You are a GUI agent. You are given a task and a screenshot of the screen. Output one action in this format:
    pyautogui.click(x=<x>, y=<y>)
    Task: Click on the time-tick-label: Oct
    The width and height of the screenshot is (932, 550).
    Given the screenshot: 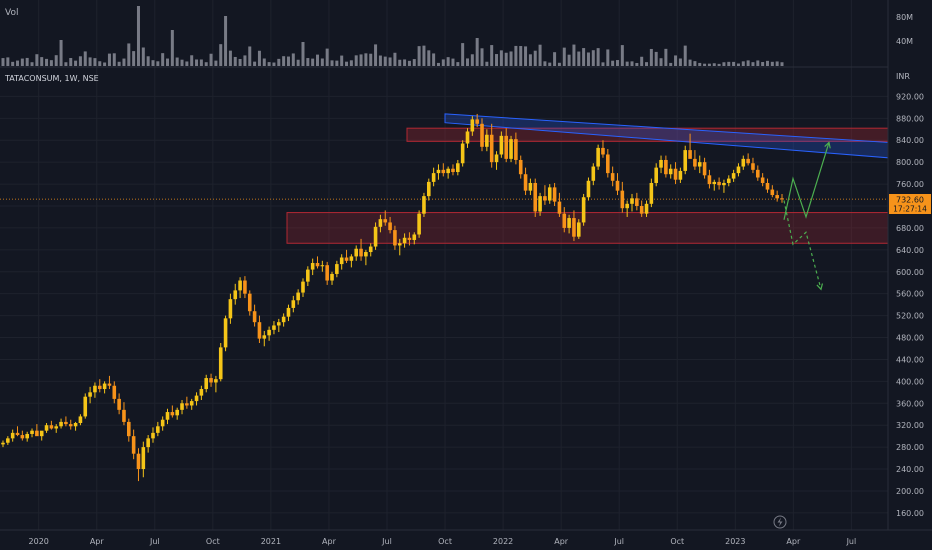 What is the action you would take?
    pyautogui.click(x=445, y=541)
    